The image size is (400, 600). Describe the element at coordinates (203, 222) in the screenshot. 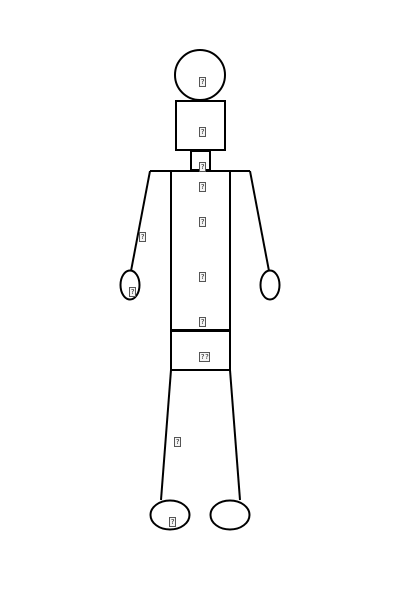

I see `chest-marker: ?` at that location.